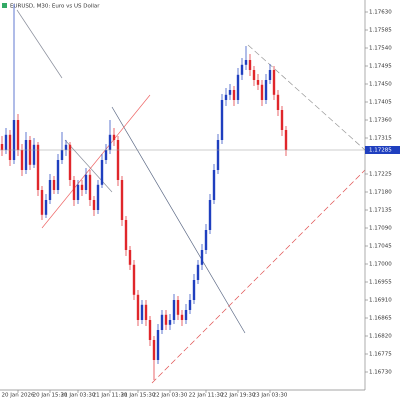  What do you see at coordinates (380, 373) in the screenshot?
I see `y-tick-label: 1.16730` at bounding box center [380, 373].